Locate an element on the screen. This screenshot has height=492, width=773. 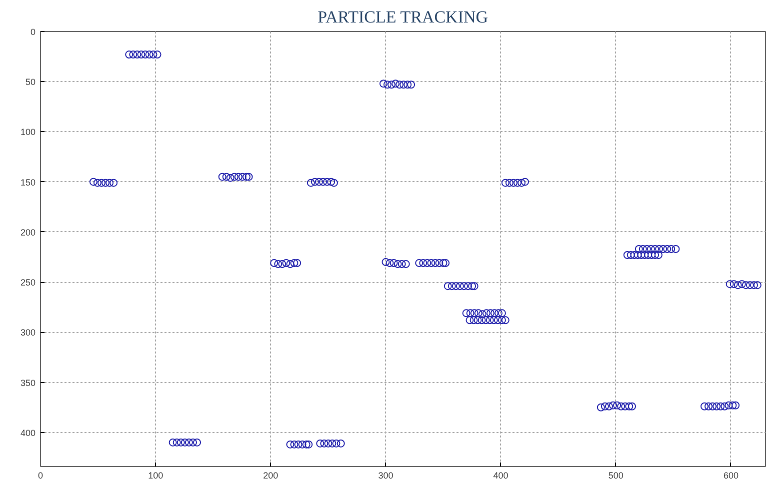
x-tick-label: 0 is located at coordinates (41, 475).